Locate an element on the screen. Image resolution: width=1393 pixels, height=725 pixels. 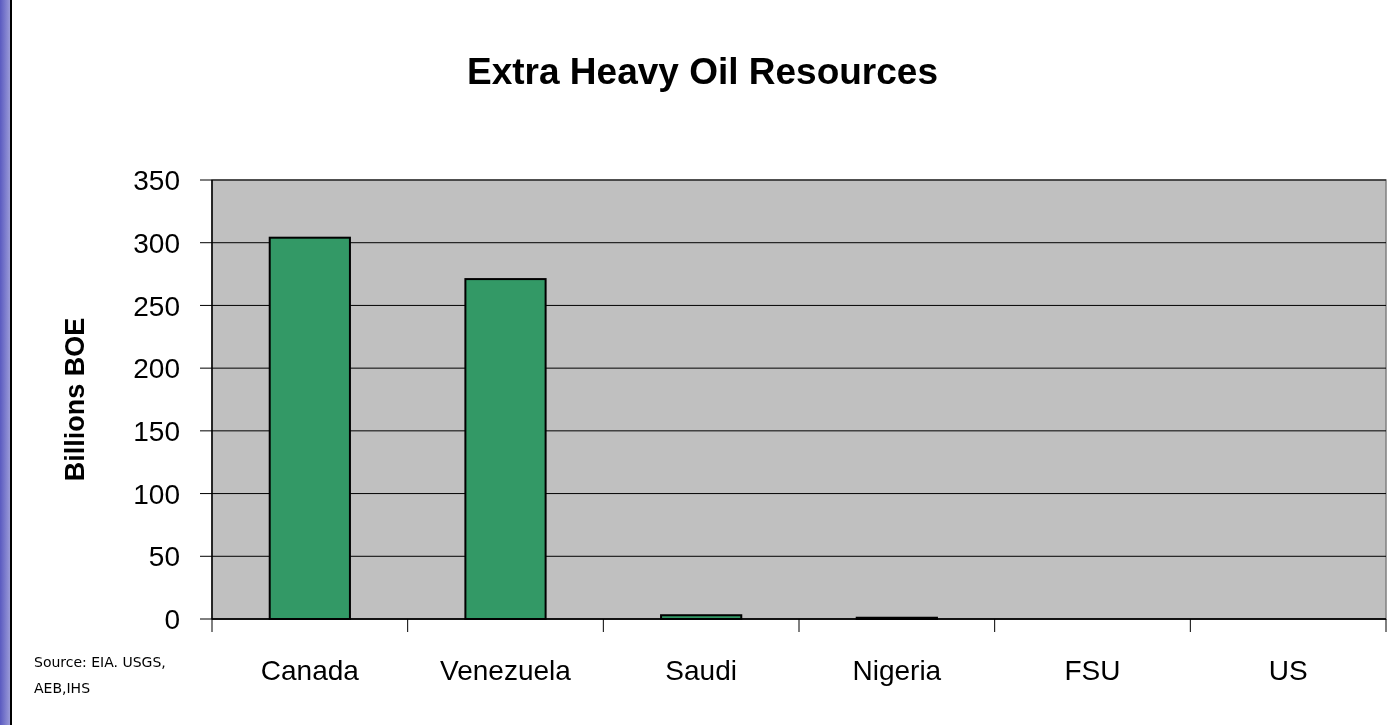
y-tick-label: 100 is located at coordinates (156, 494).